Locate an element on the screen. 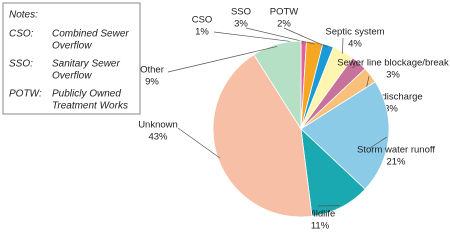 The width and height of the screenshot is (450, 240). slice-label: POTW is located at coordinates (284, 12).